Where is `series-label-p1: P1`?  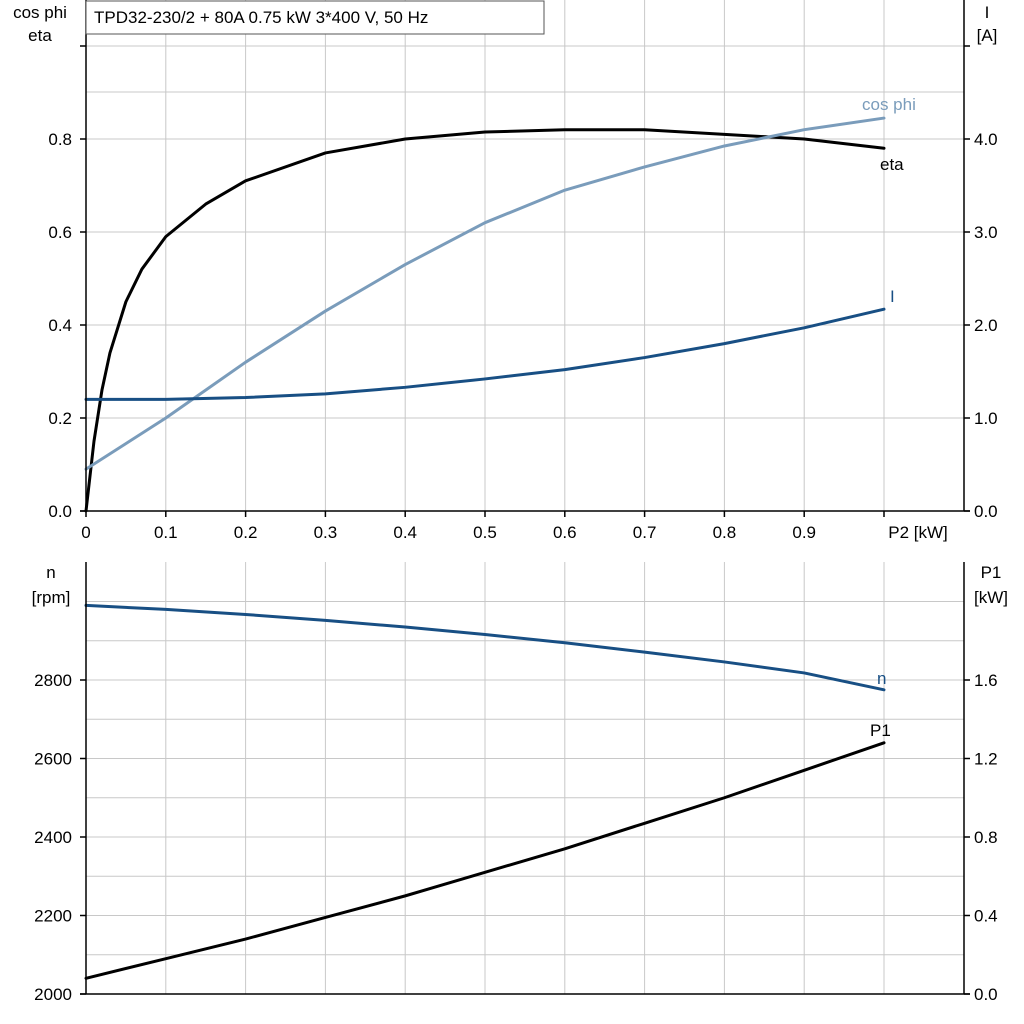 series-label-p1: P1 is located at coordinates (880, 730).